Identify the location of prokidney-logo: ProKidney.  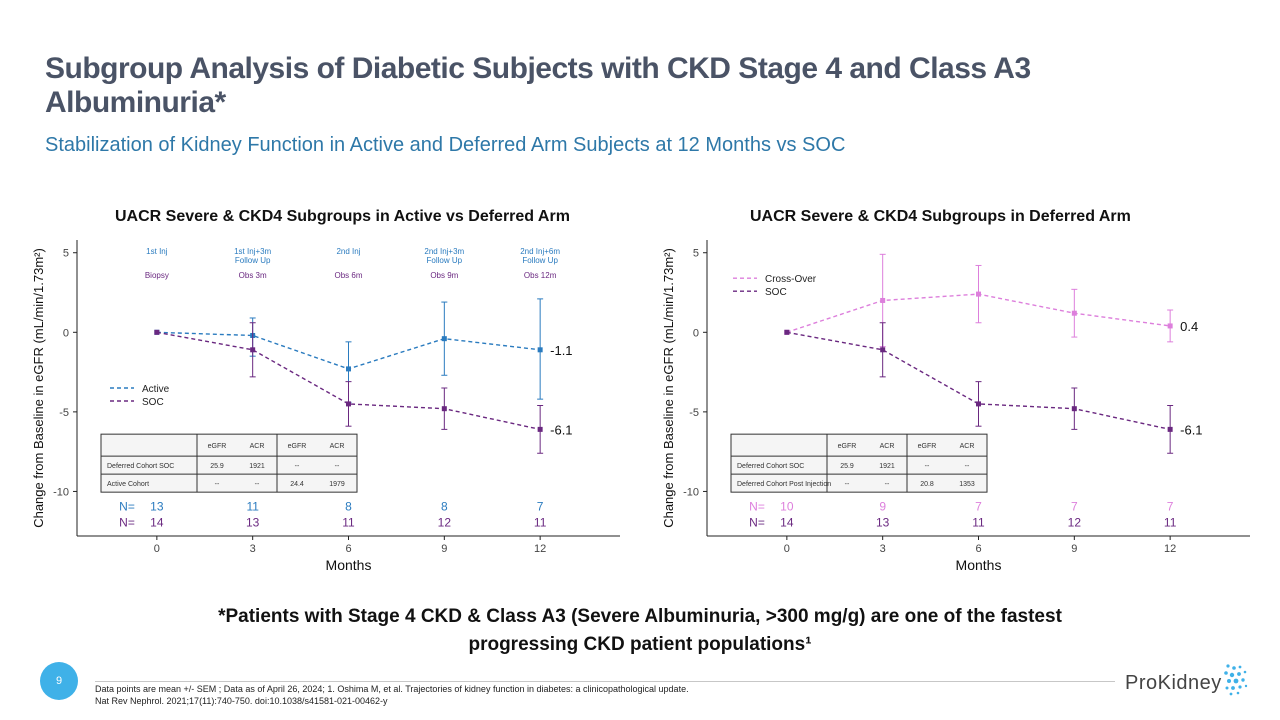
(1187, 680).